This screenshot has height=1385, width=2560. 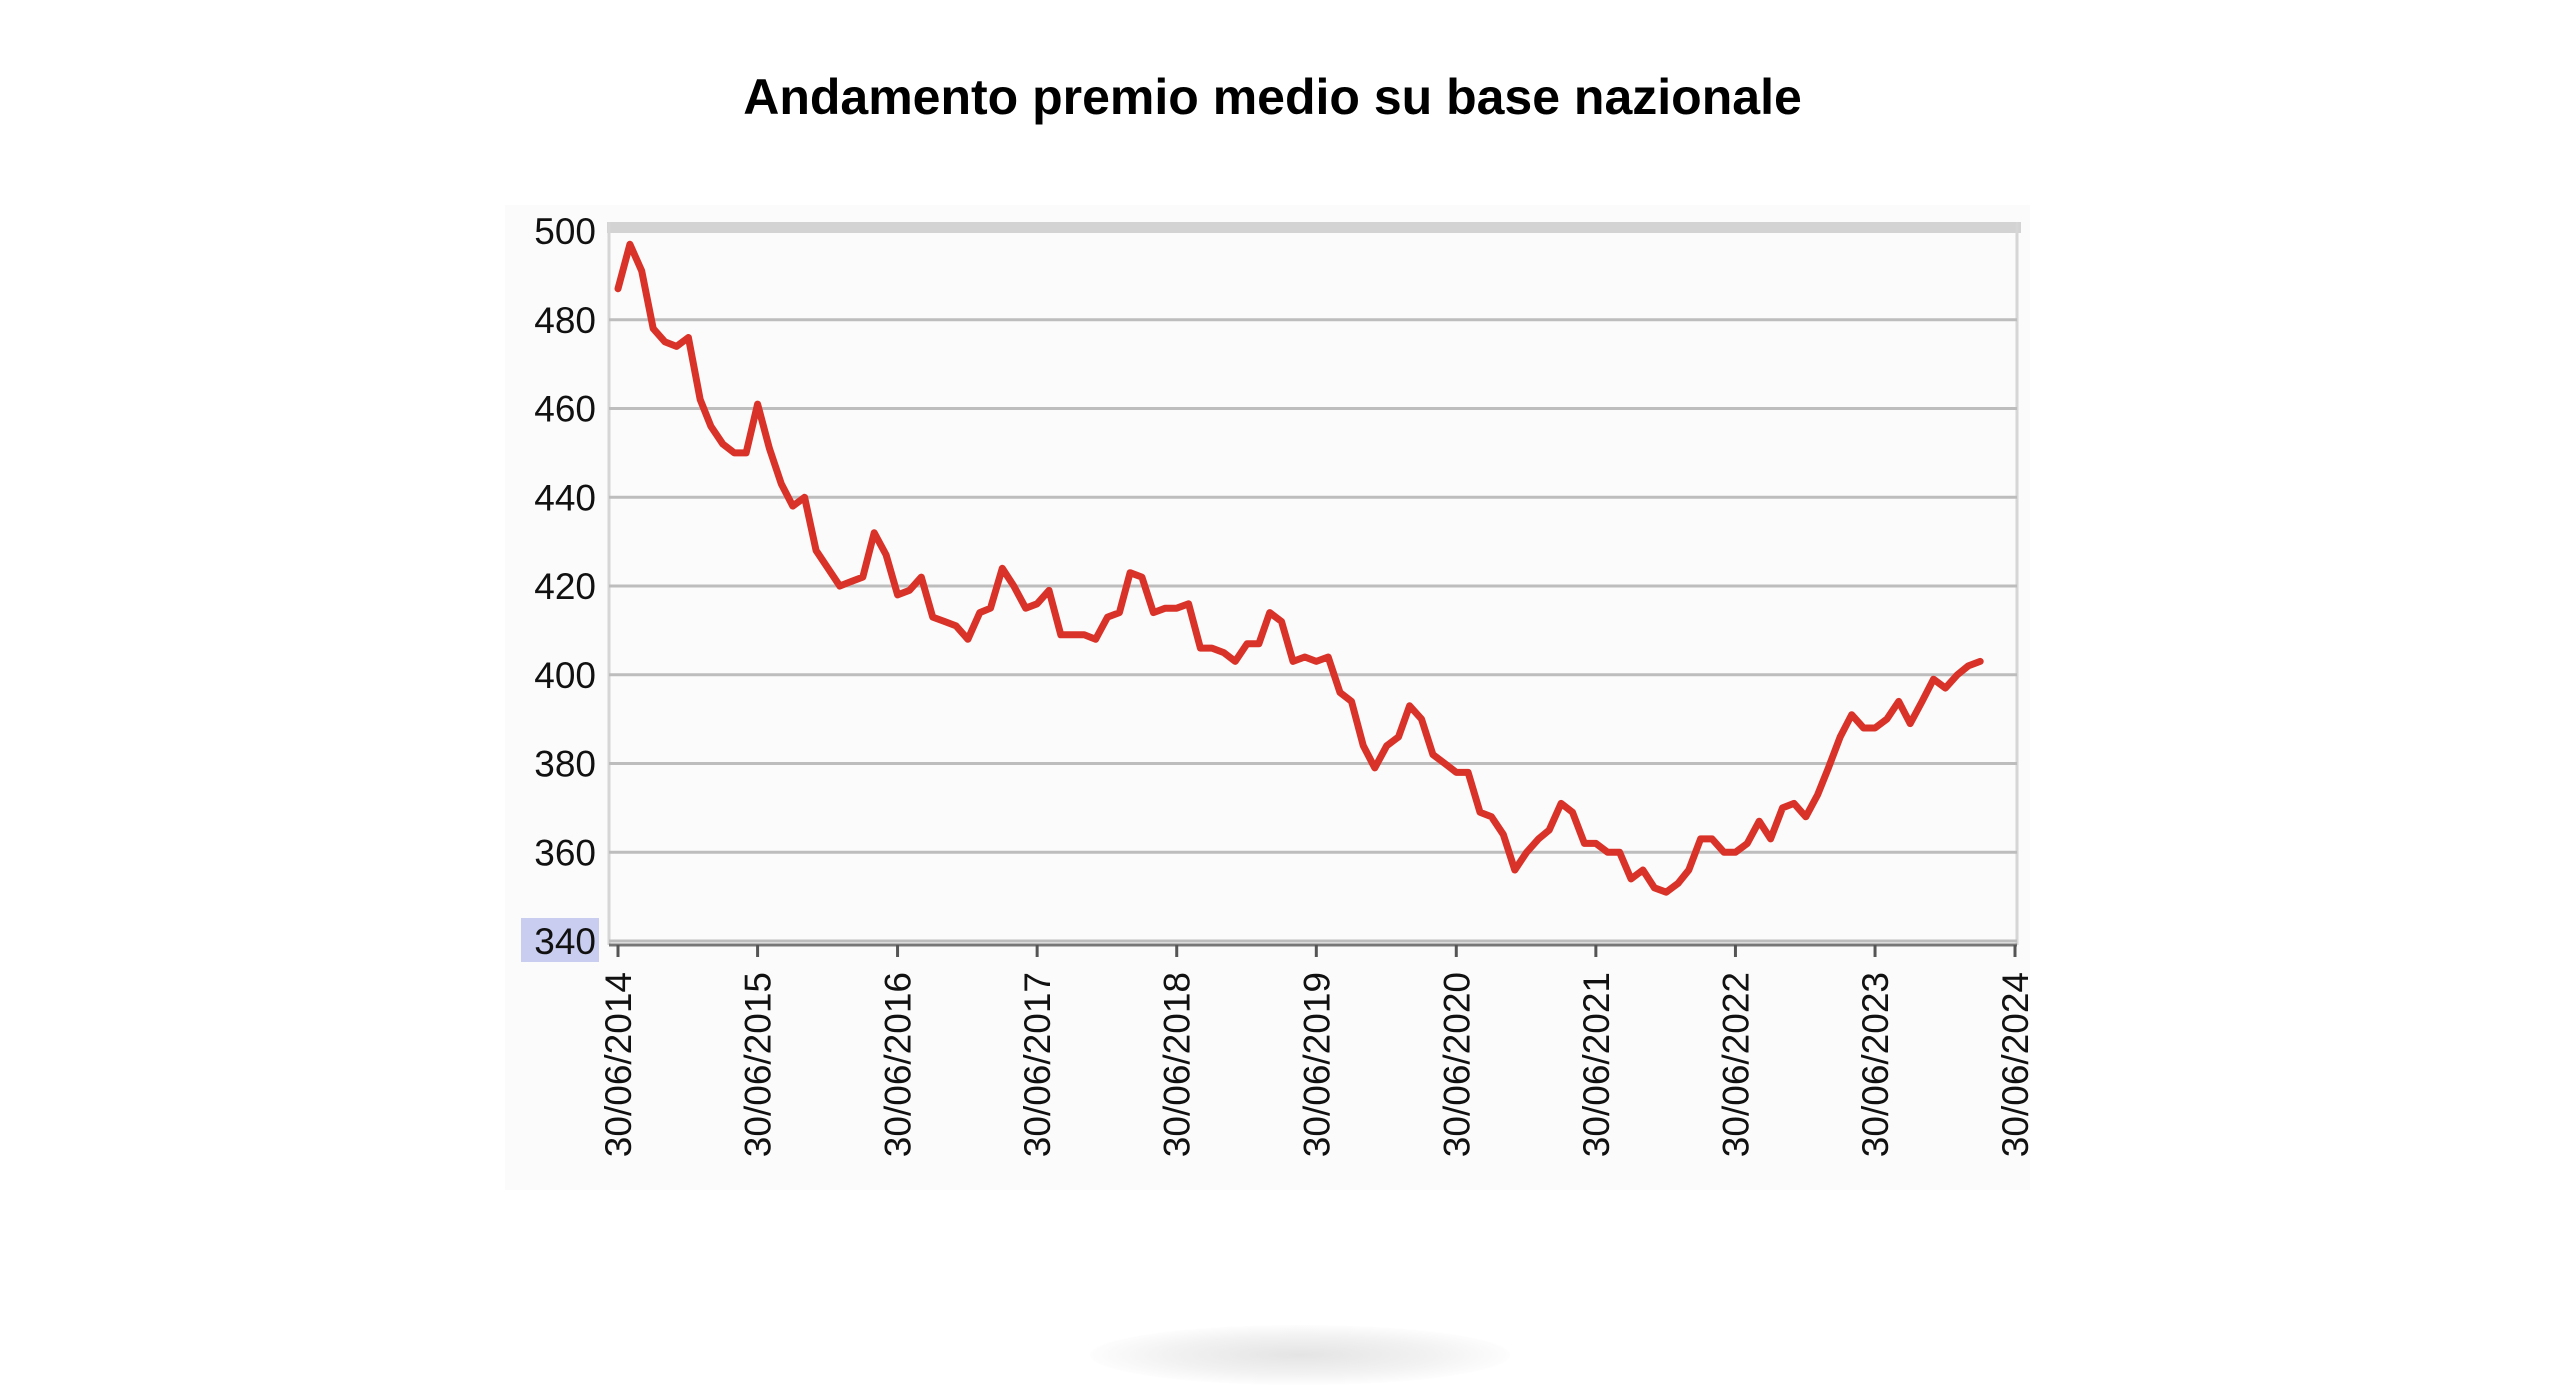 I want to click on y-tick-label-480: 480, so click(x=565, y=320).